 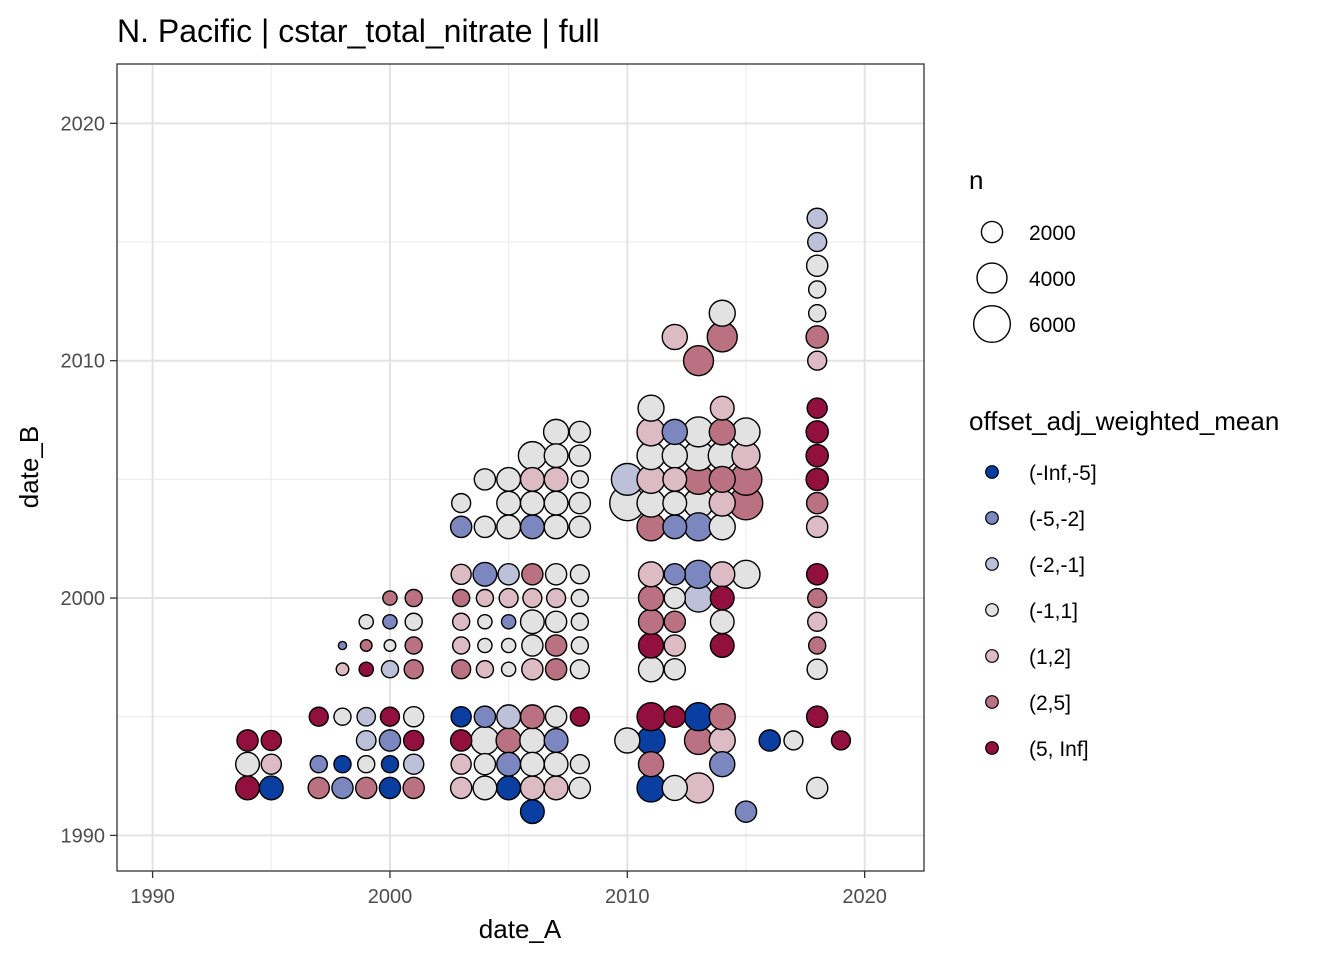 What do you see at coordinates (89, 480) in the screenshot?
I see `y-axis: 1990 2000 2010 2020` at bounding box center [89, 480].